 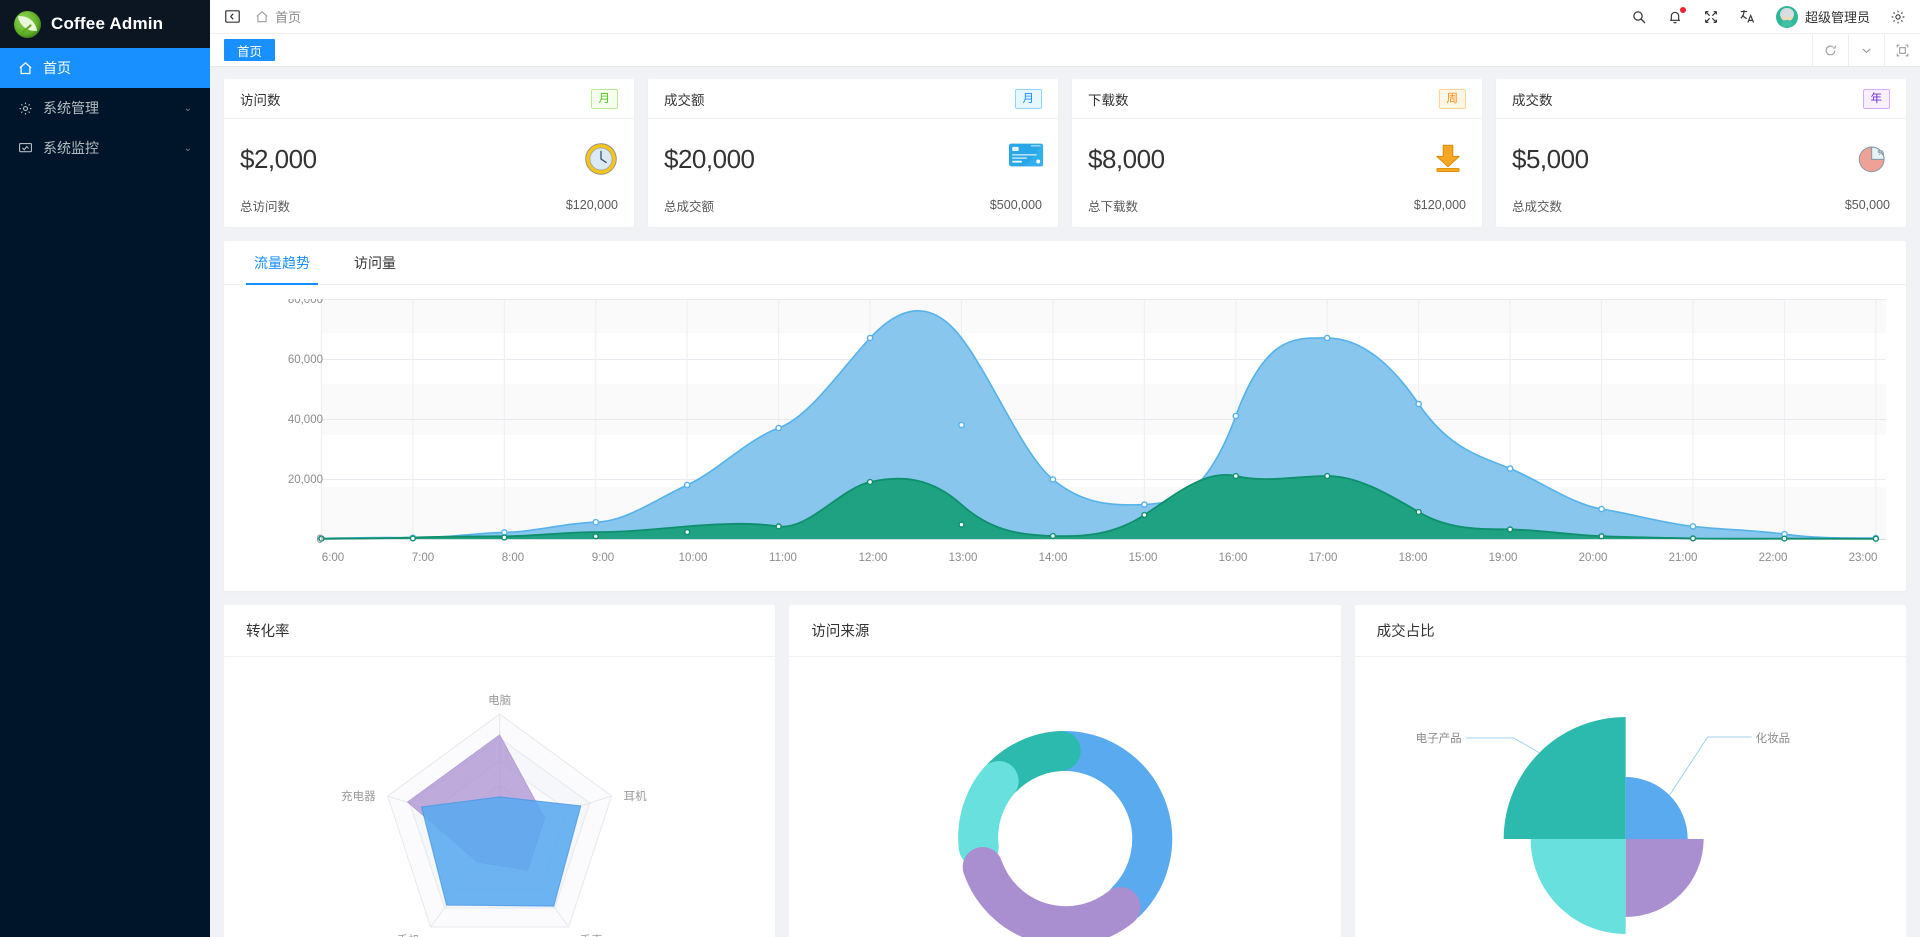 I want to click on brand: Coffee Admin, so click(x=105, y=24).